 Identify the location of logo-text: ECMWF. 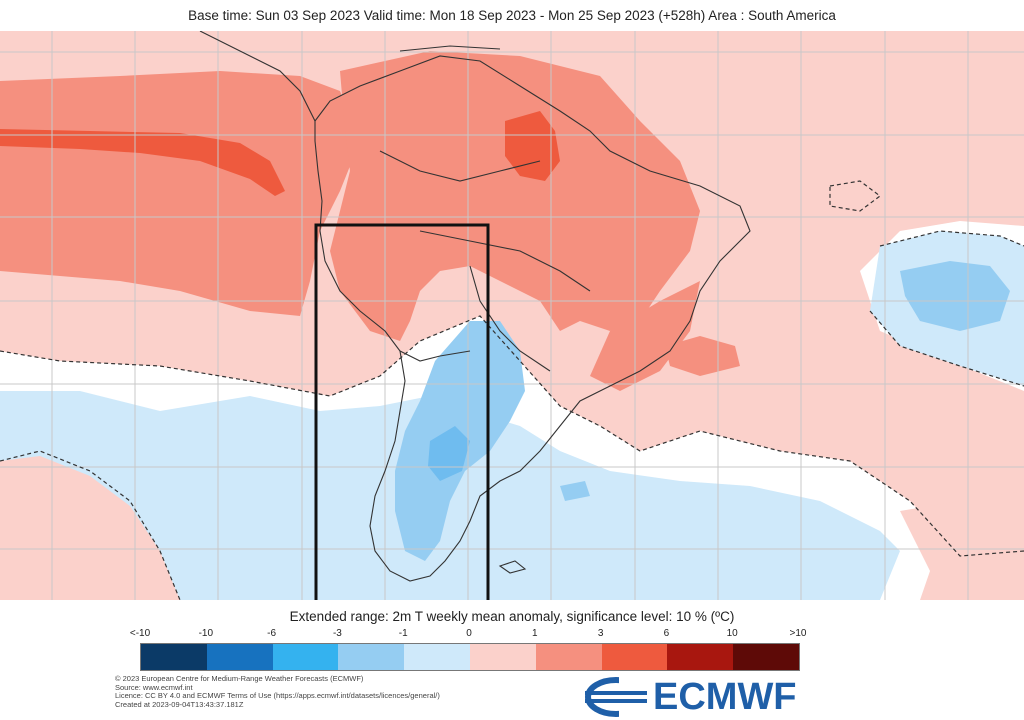
(725, 696).